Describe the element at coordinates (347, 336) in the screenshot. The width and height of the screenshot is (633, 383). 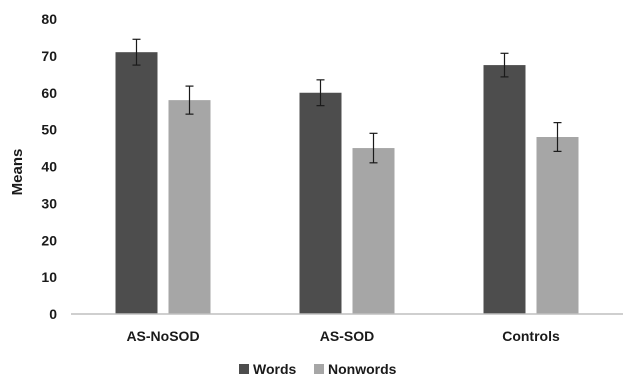
I see `x-category-label: AS-SOD` at that location.